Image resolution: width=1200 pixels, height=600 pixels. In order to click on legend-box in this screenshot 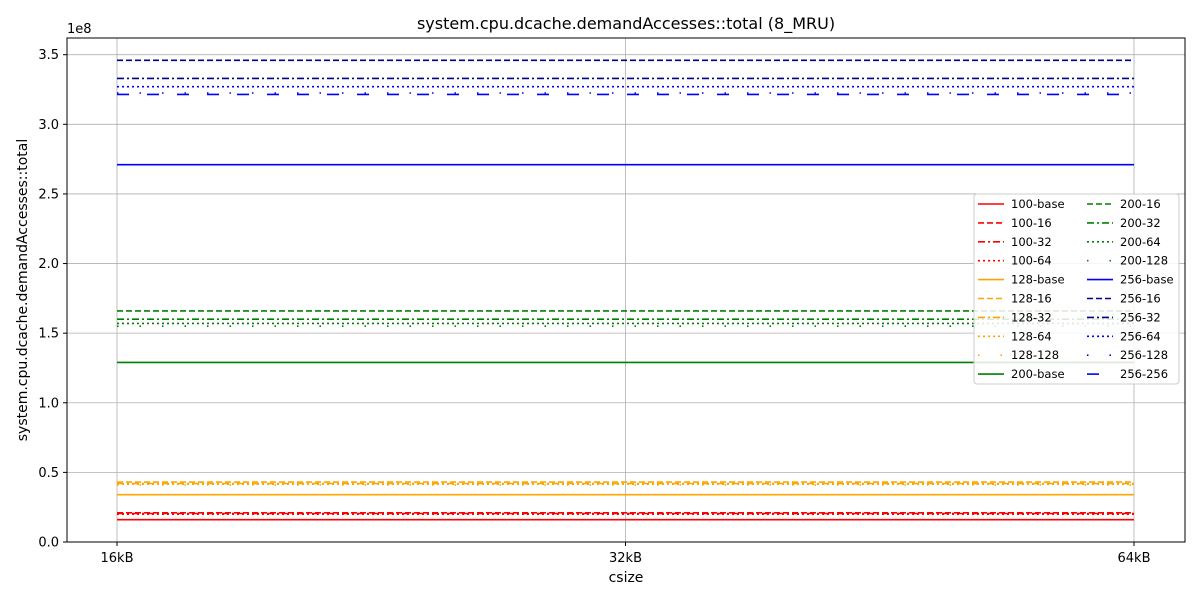, I will do `click(1076, 289)`.